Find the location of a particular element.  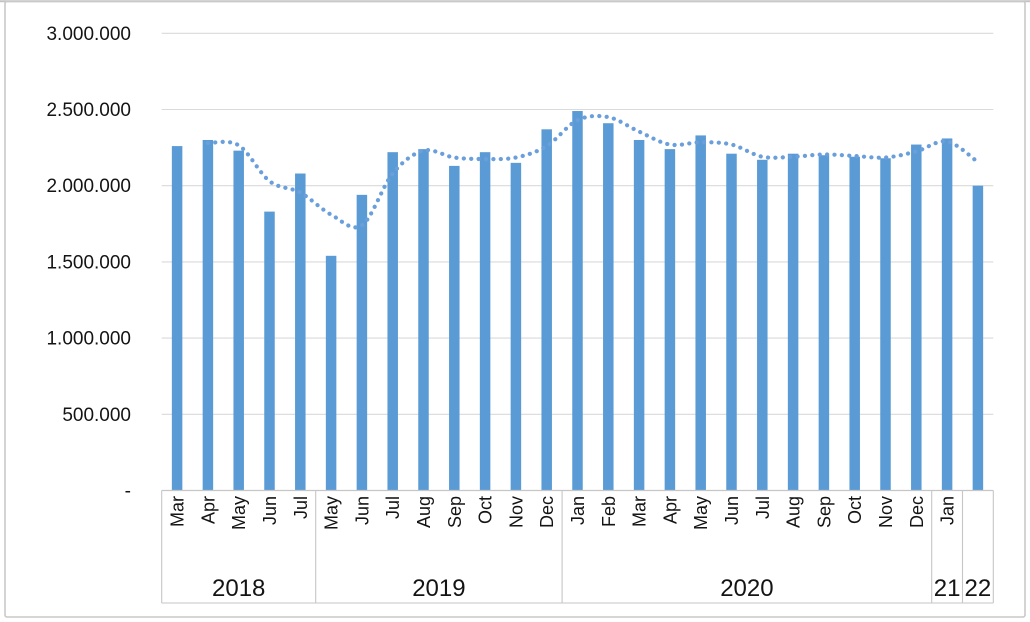

year-label: 2019 is located at coordinates (438, 588).